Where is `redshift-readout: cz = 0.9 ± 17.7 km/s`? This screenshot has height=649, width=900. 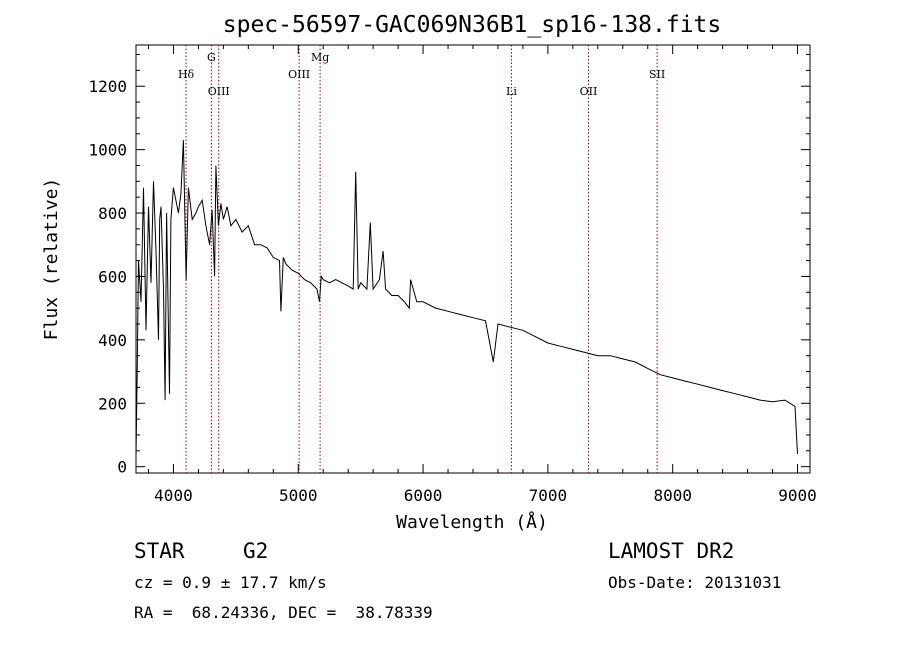
redshift-readout: cz = 0.9 ± 17.7 km/s is located at coordinates (230, 582).